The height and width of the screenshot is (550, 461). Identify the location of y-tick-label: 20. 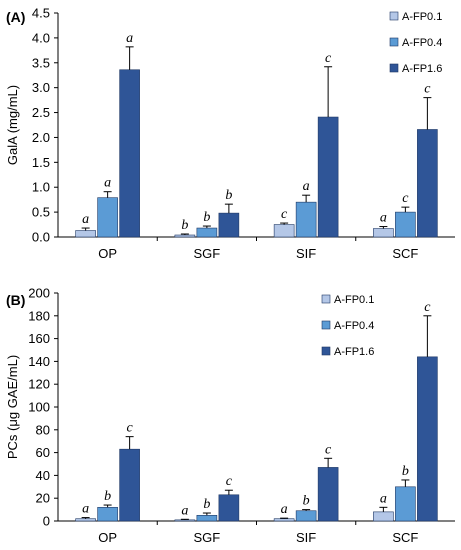
(43, 498).